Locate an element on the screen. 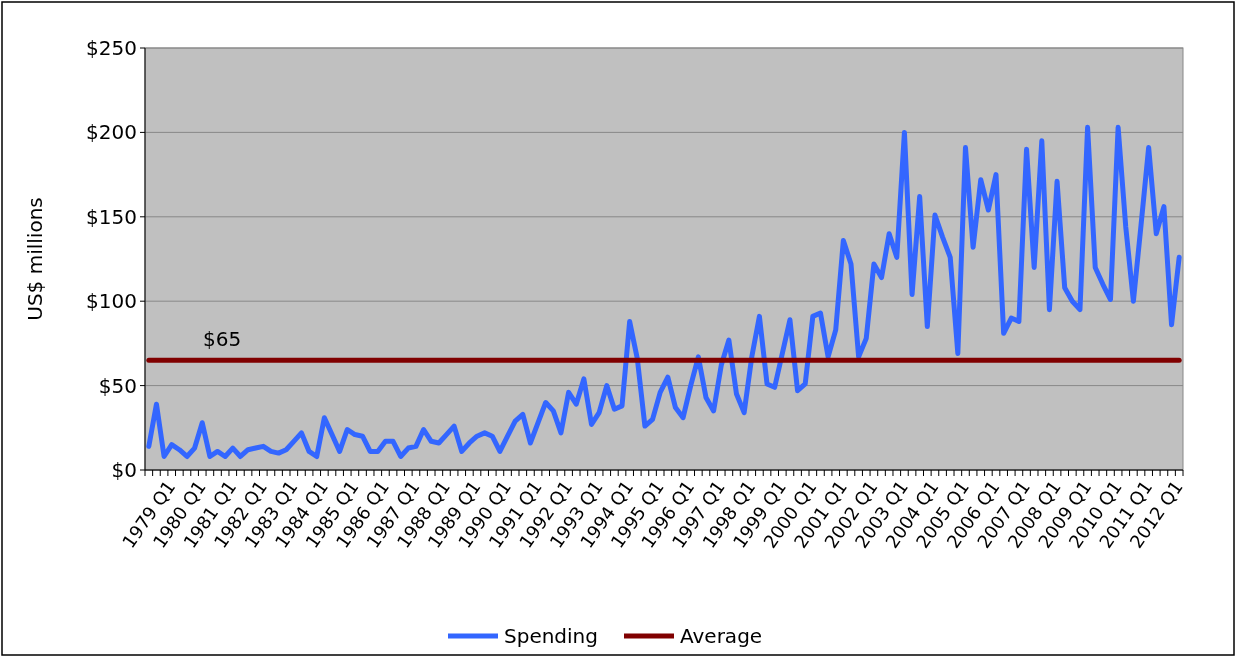 Image resolution: width=1236 pixels, height=657 pixels. y-tick-label: $200 is located at coordinates (111, 132).